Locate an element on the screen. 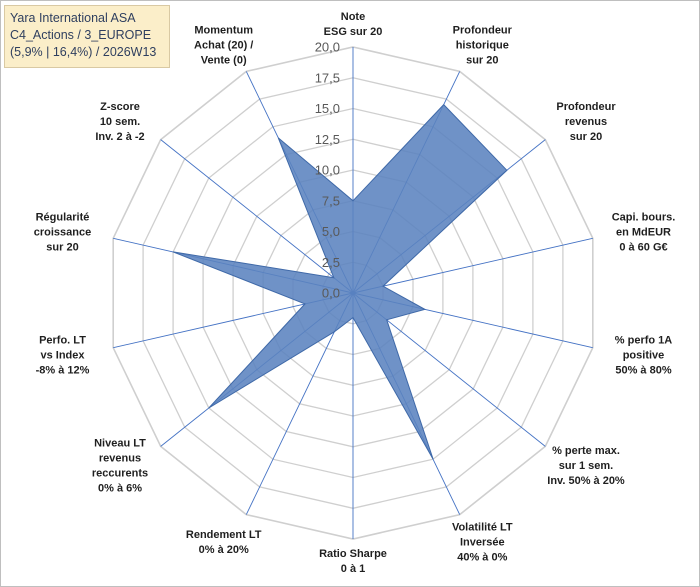  axis-label: Régularité croissance sur 20 is located at coordinates (62, 233).